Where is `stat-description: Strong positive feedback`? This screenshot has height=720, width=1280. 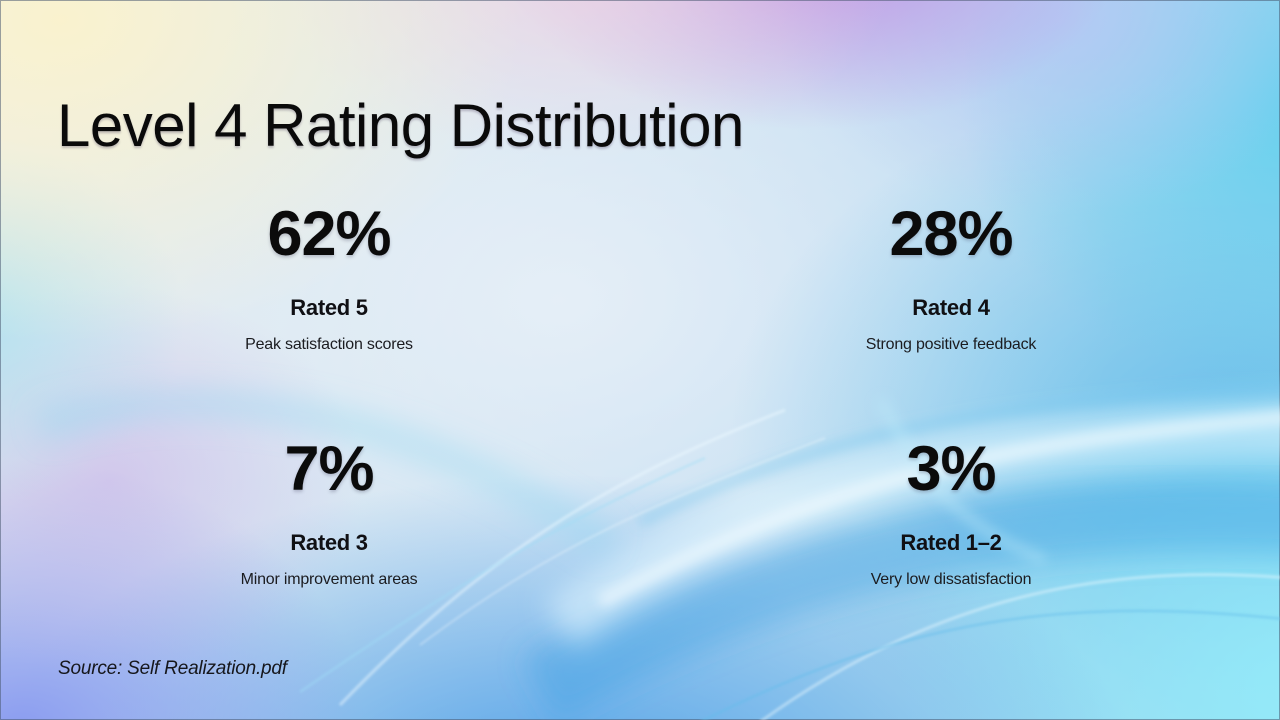 stat-description: Strong positive feedback is located at coordinates (951, 344).